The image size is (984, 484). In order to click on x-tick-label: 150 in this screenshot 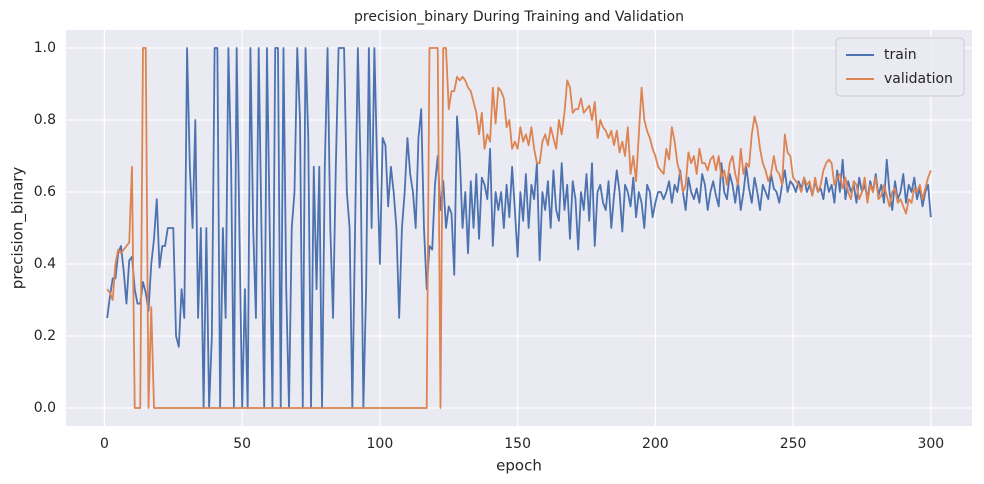, I will do `click(517, 444)`.